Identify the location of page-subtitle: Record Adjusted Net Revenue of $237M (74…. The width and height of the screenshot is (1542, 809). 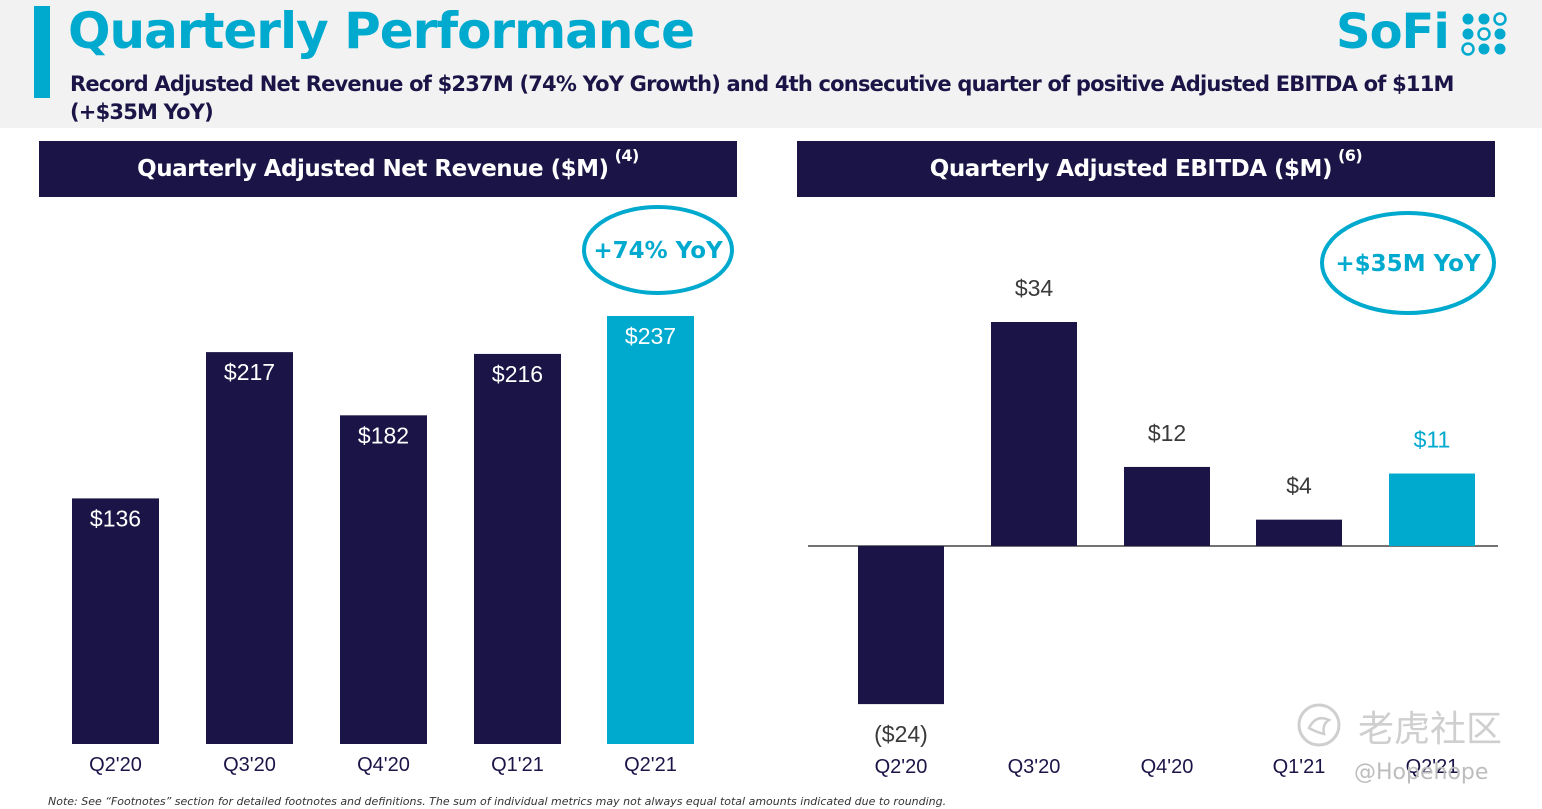
(762, 98).